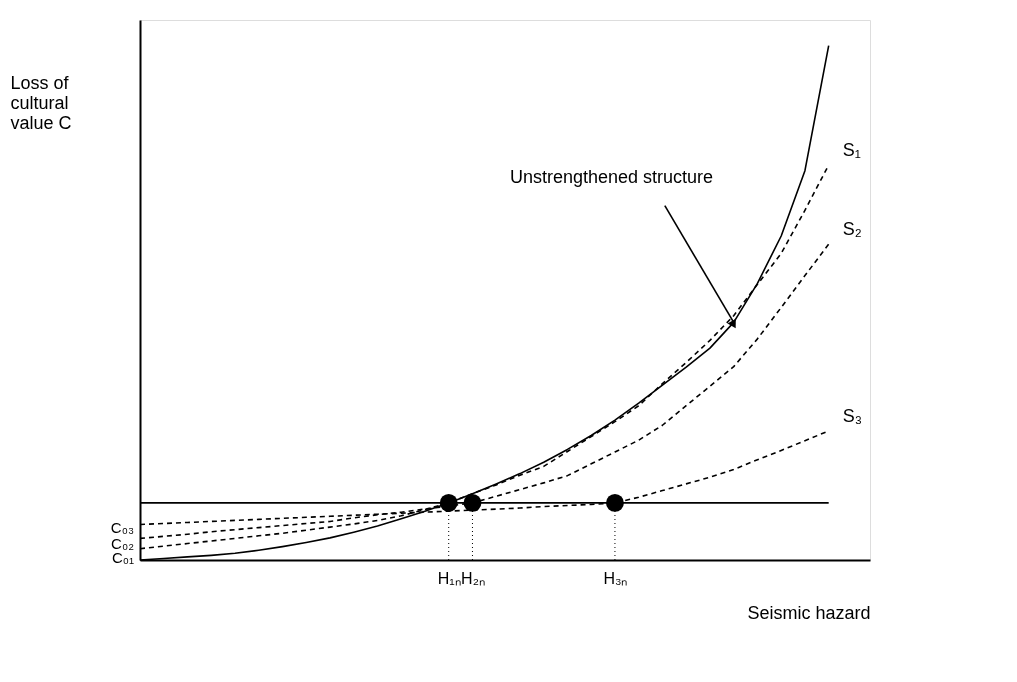  I want to click on series-label: S₁, so click(851, 150).